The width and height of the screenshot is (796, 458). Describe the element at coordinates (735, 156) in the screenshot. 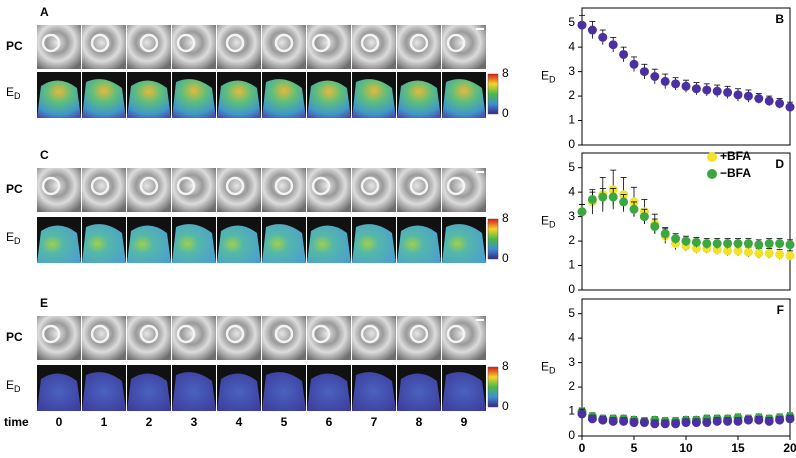

I see `legend-label: +BFA` at that location.